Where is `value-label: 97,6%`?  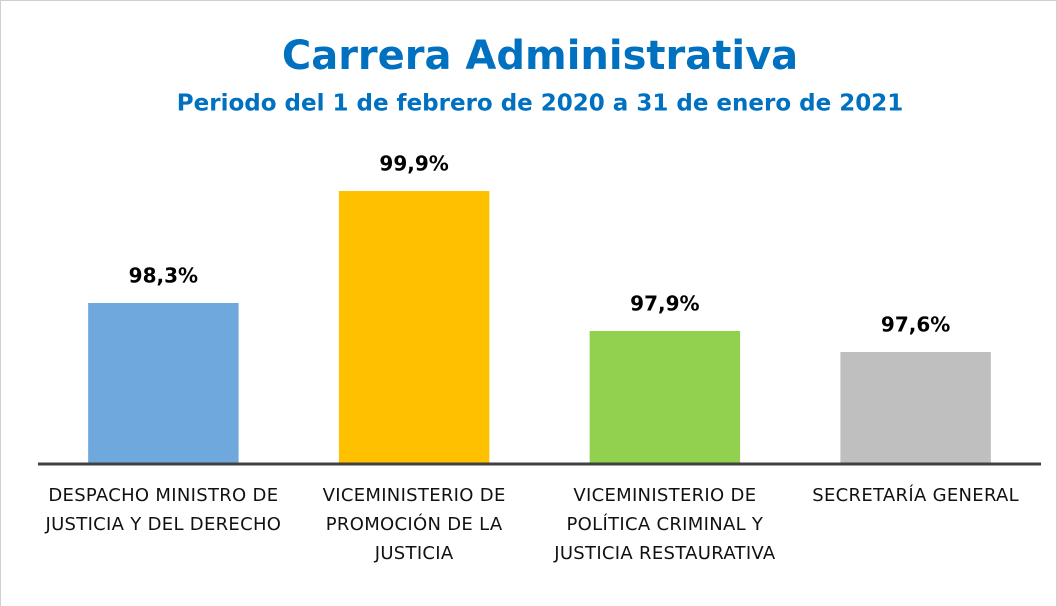
value-label: 97,6% is located at coordinates (915, 325).